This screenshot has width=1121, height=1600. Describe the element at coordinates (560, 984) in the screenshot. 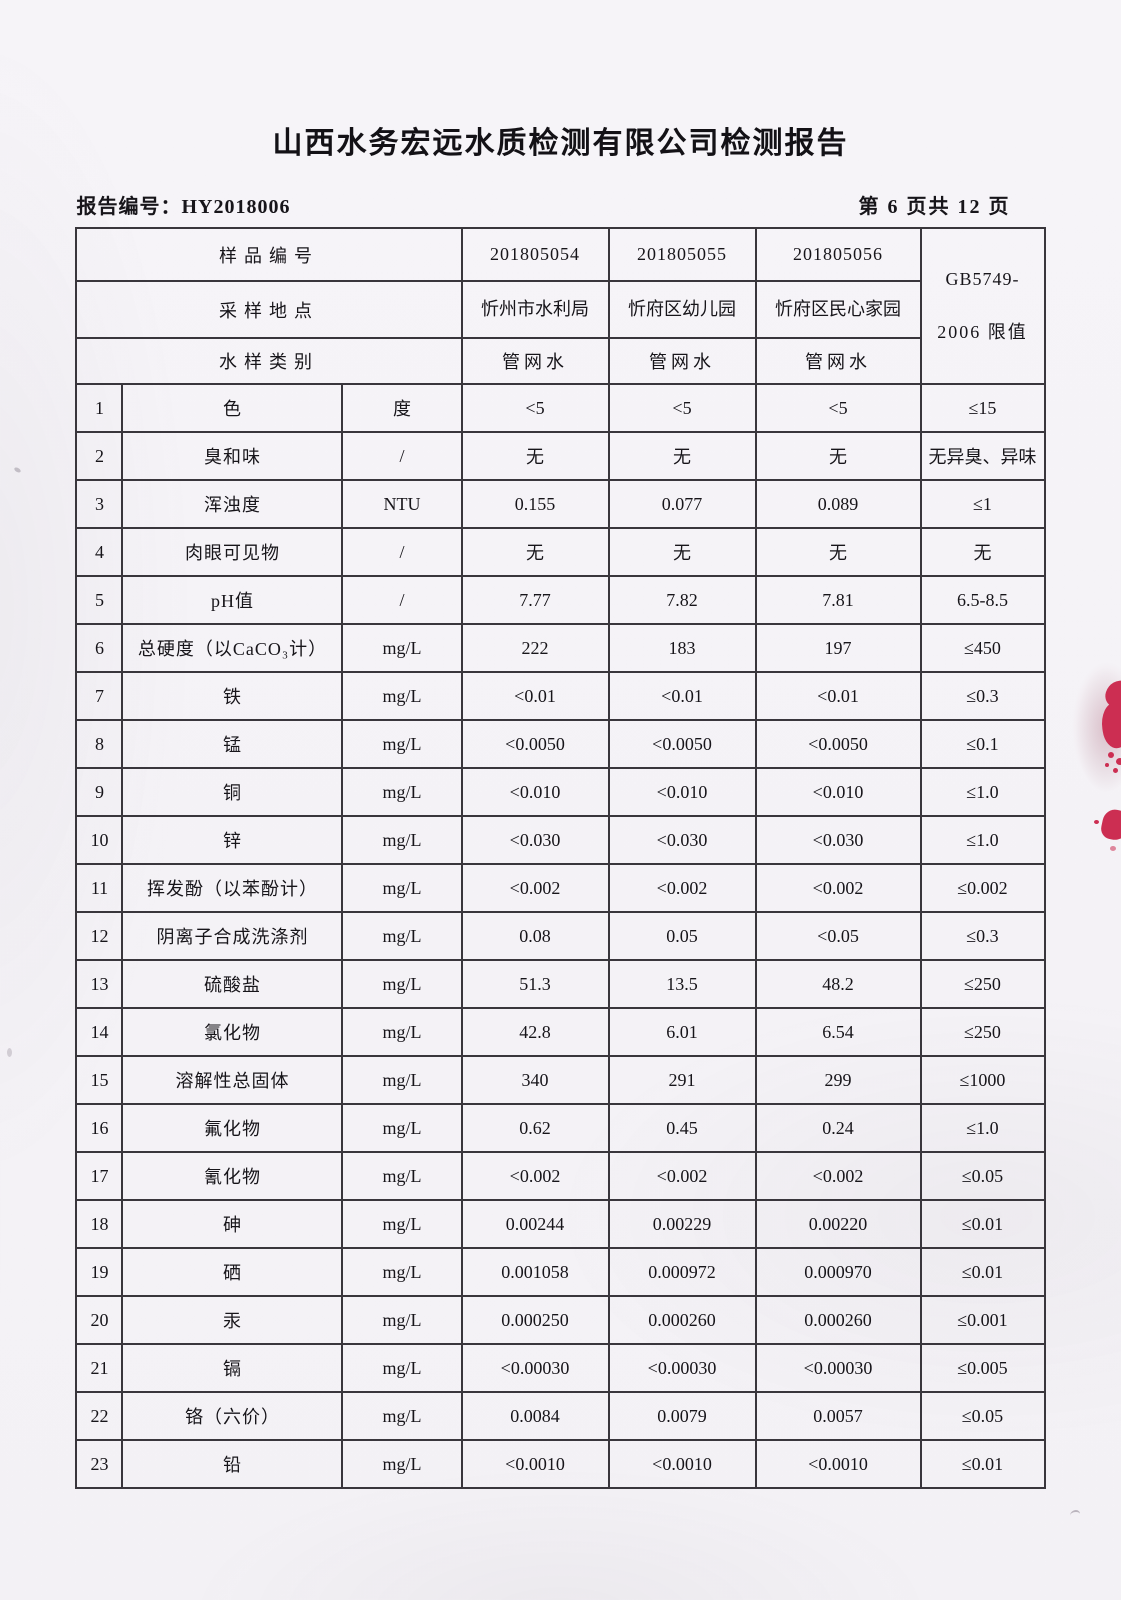

I see `table-row: 13 硫酸盐 mg/L 51.3 13.5 48.2 ≤250` at that location.